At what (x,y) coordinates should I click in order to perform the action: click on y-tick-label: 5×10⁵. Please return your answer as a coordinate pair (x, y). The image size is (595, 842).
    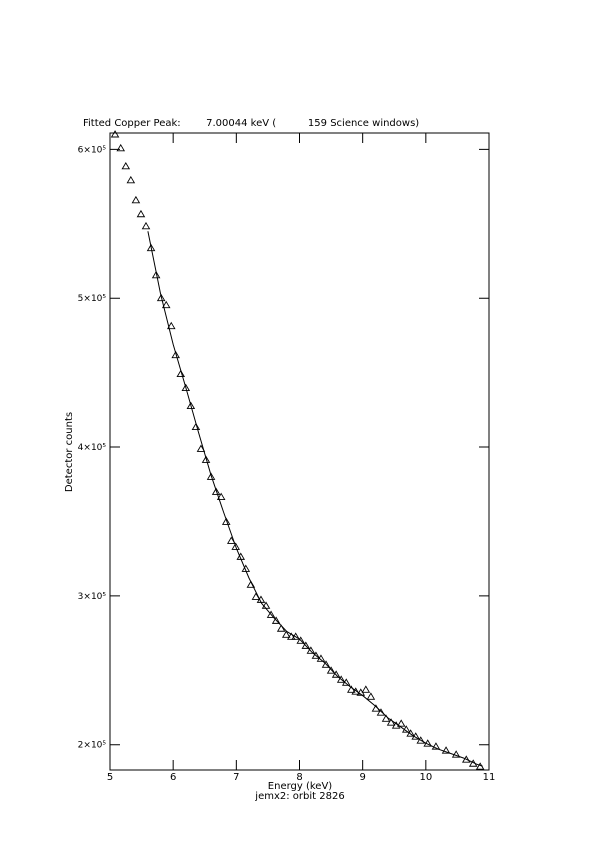
    Looking at the image, I should click on (92, 299).